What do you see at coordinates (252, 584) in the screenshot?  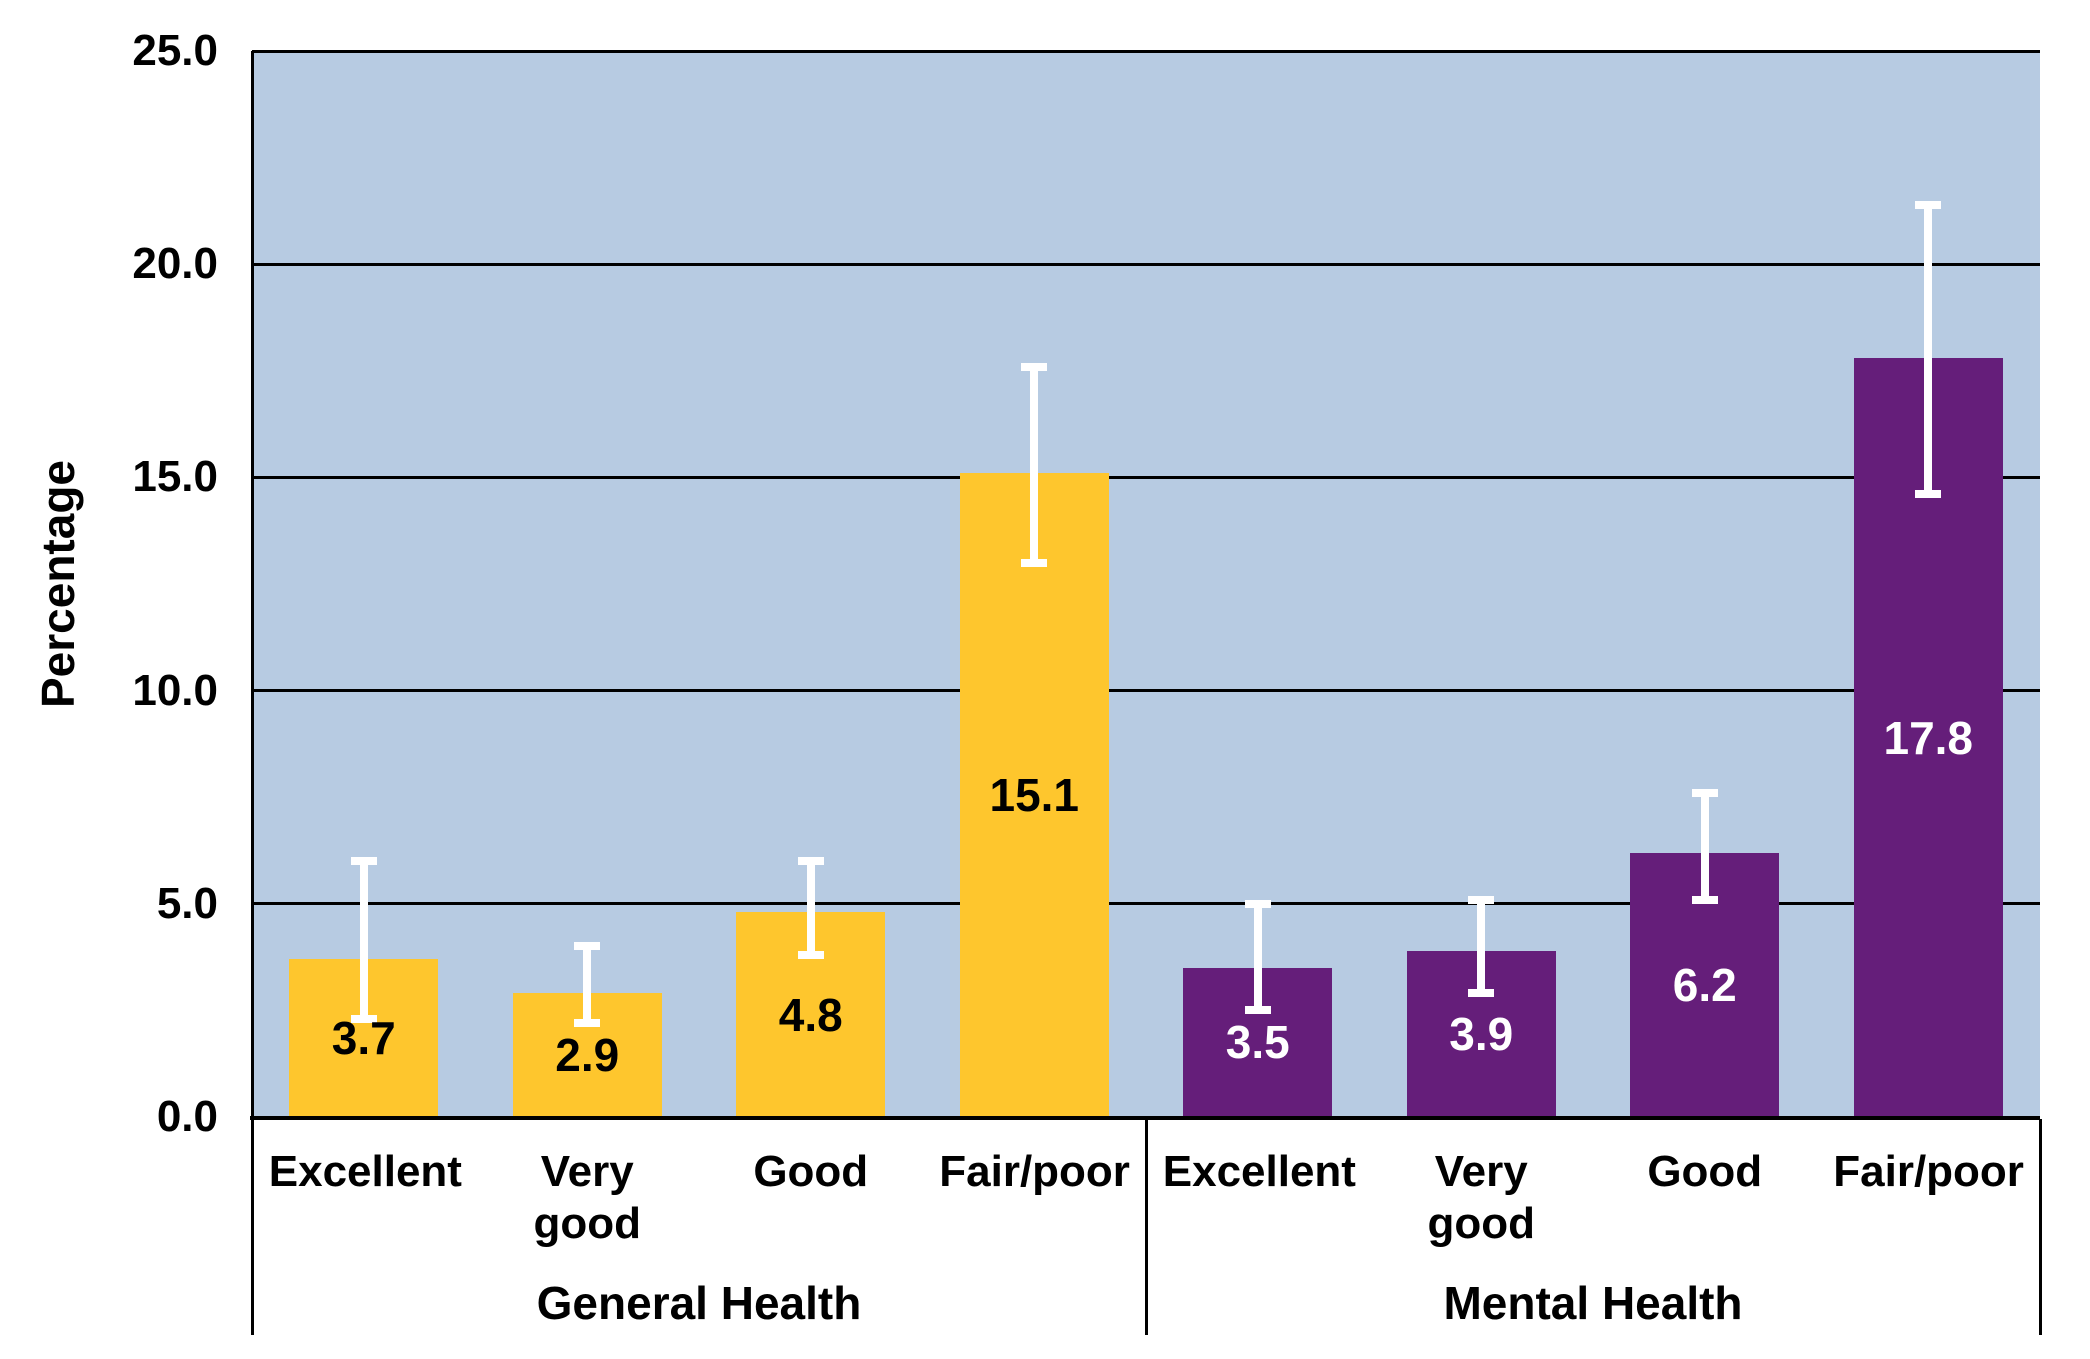 I see `y-axis-line` at bounding box center [252, 584].